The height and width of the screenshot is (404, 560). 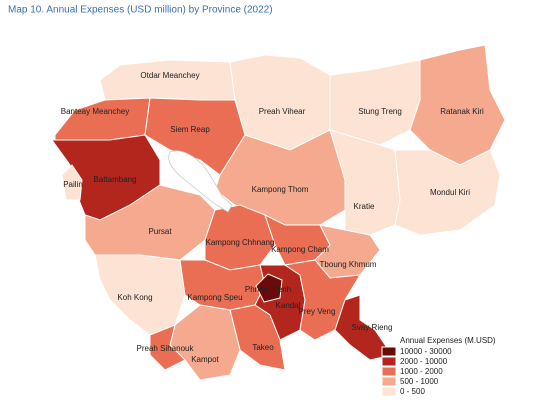 I want to click on province-label: Prey Veng, so click(x=317, y=311).